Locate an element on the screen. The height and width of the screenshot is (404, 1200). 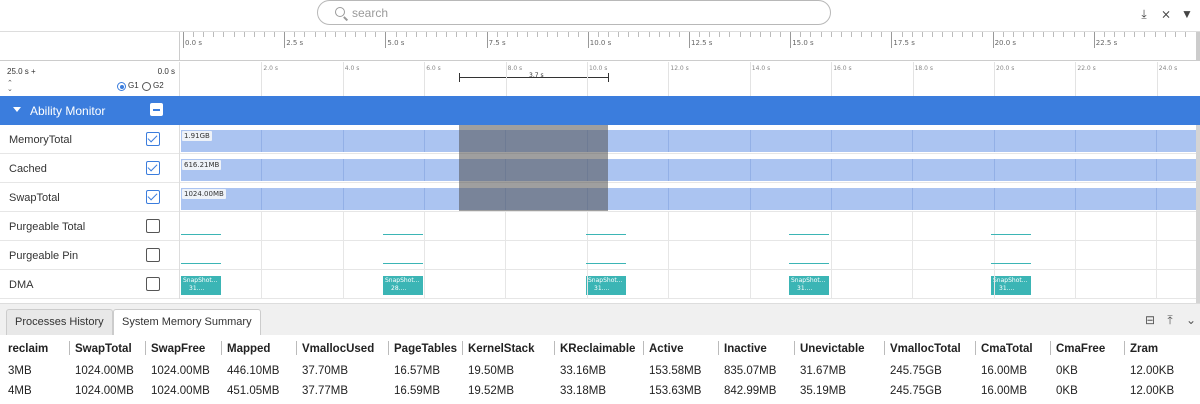
collapse-panel-icon: ⌄ is located at coordinates (1191, 320).